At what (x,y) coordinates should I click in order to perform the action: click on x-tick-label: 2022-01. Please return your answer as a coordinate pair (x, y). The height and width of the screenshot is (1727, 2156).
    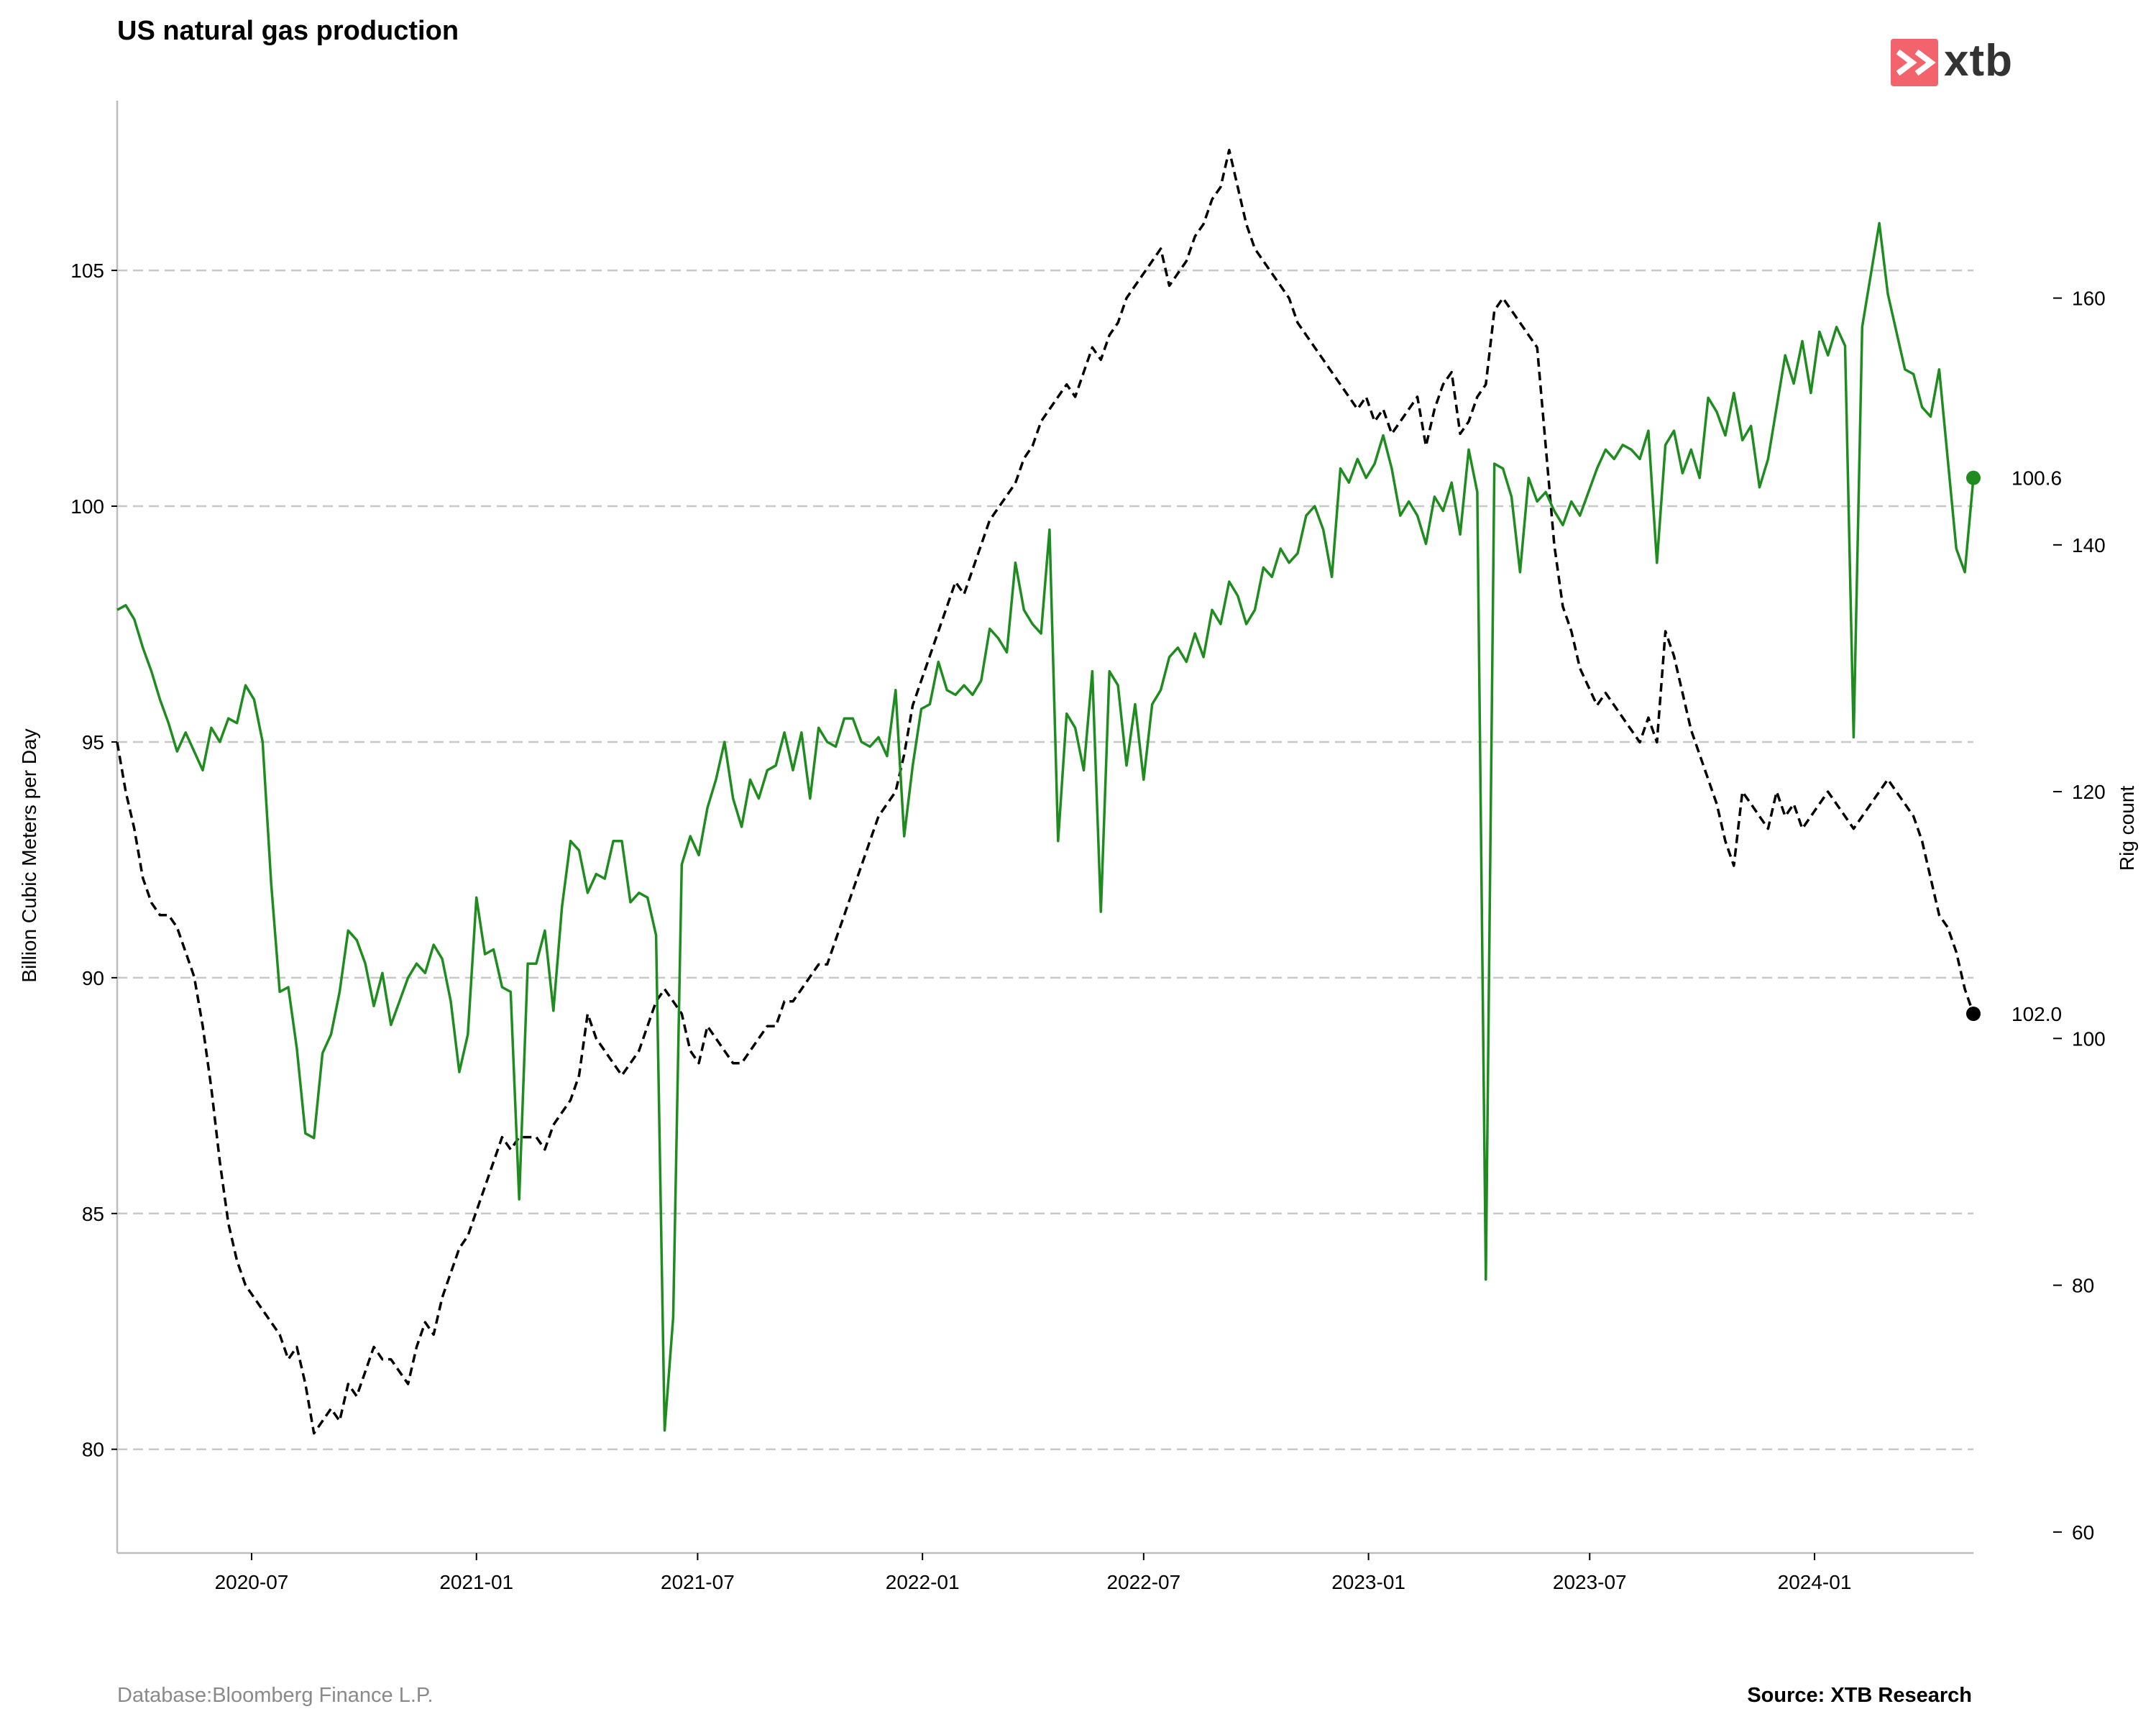
    Looking at the image, I should click on (923, 1582).